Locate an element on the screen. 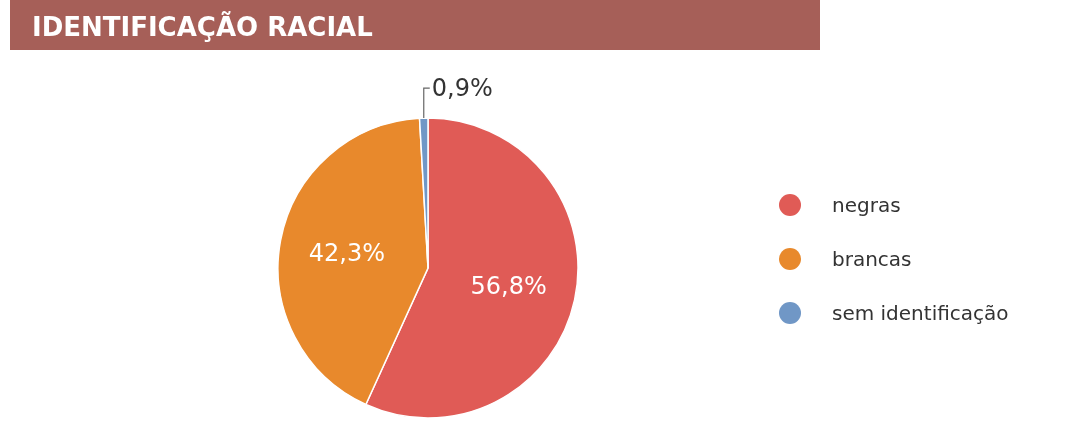  legend-label: negras is located at coordinates (866, 205).